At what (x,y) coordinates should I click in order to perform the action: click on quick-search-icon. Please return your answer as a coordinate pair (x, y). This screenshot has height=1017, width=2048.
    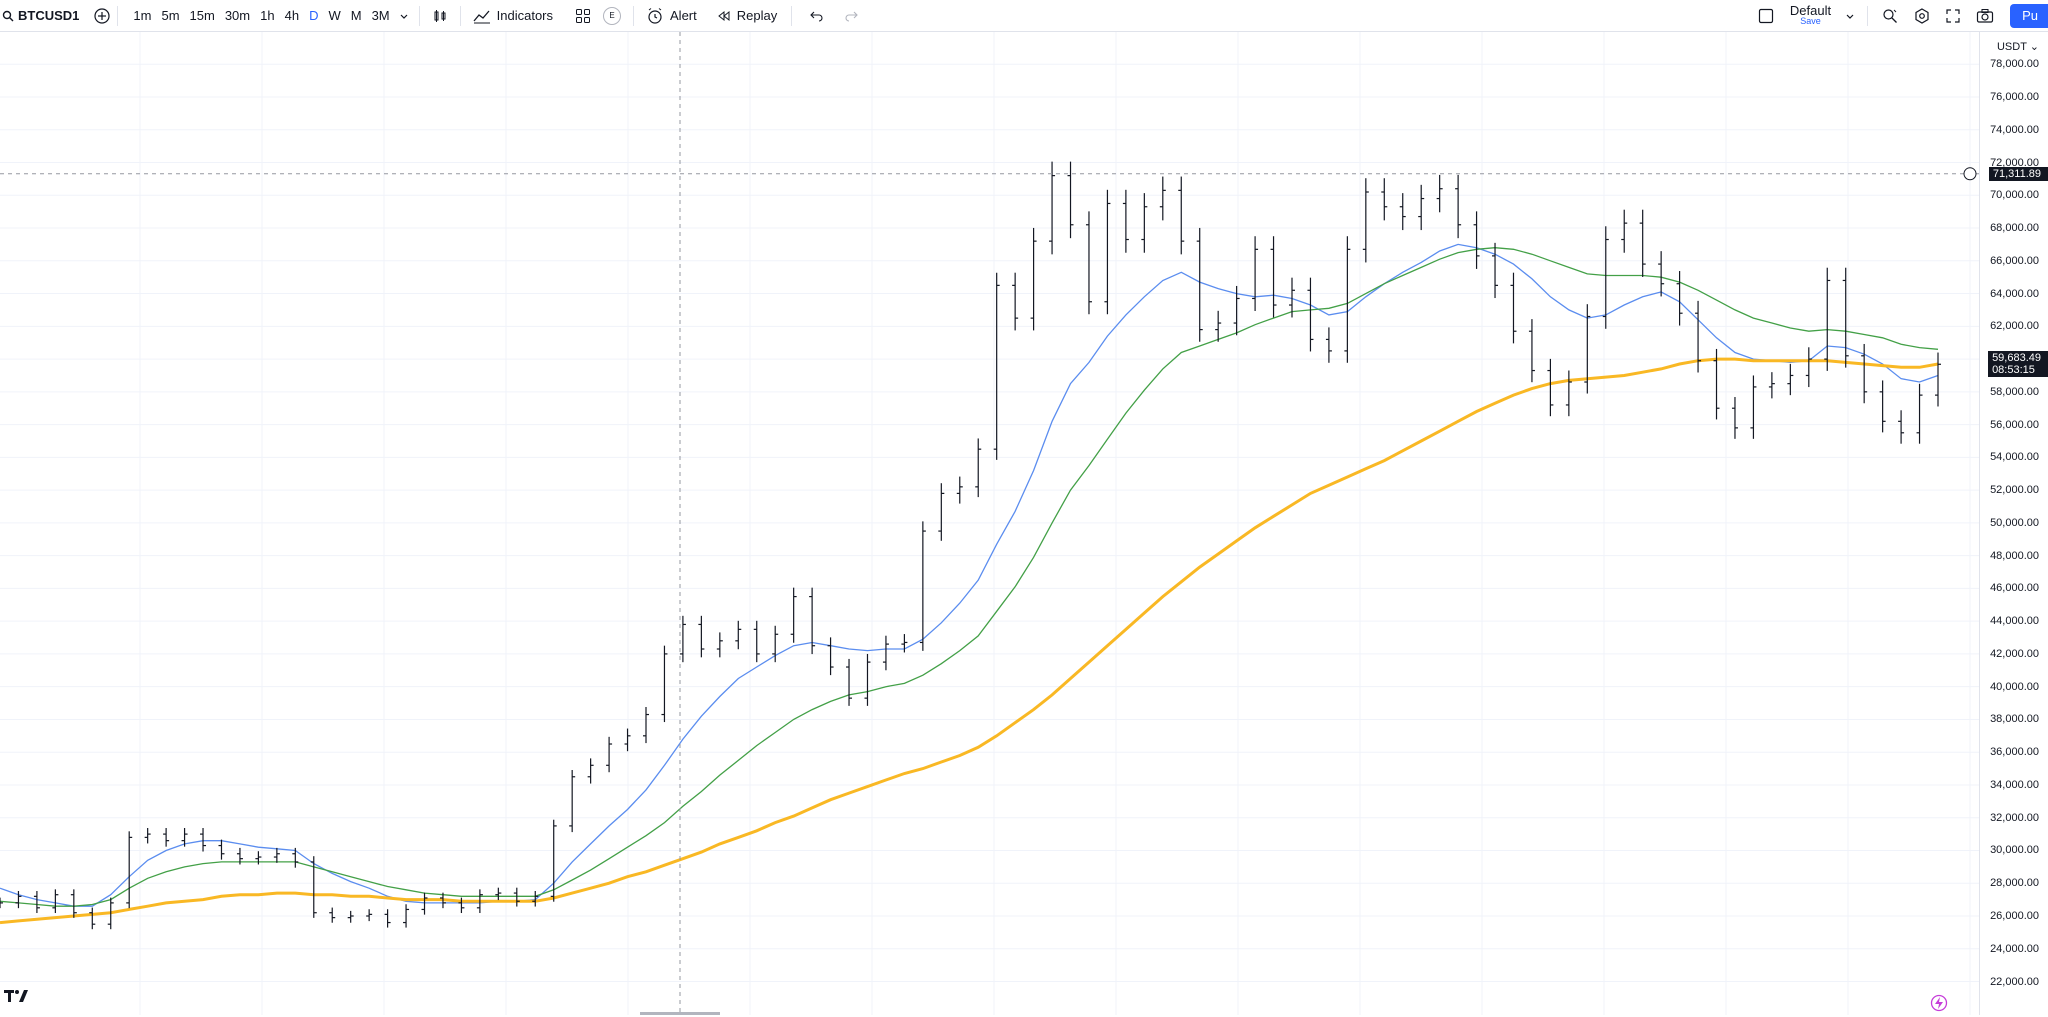
    Looking at the image, I should click on (1890, 16).